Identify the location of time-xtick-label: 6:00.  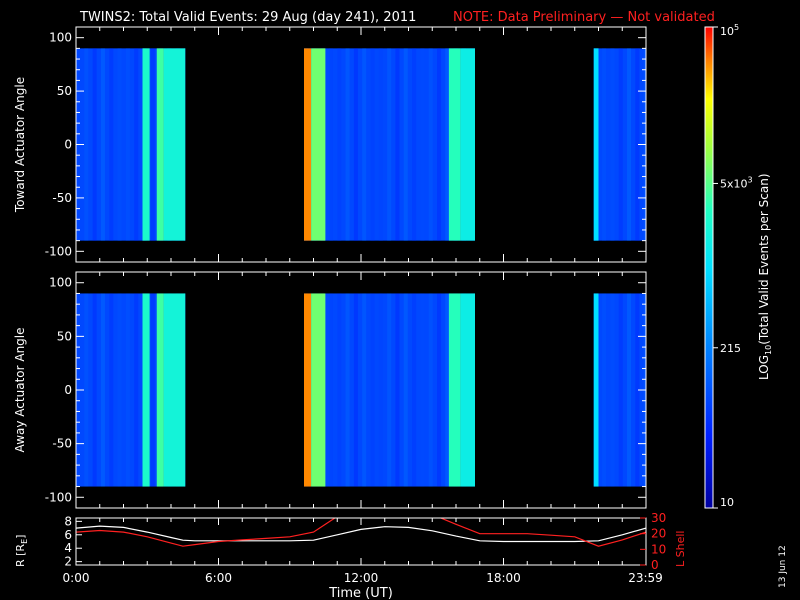
(218, 578).